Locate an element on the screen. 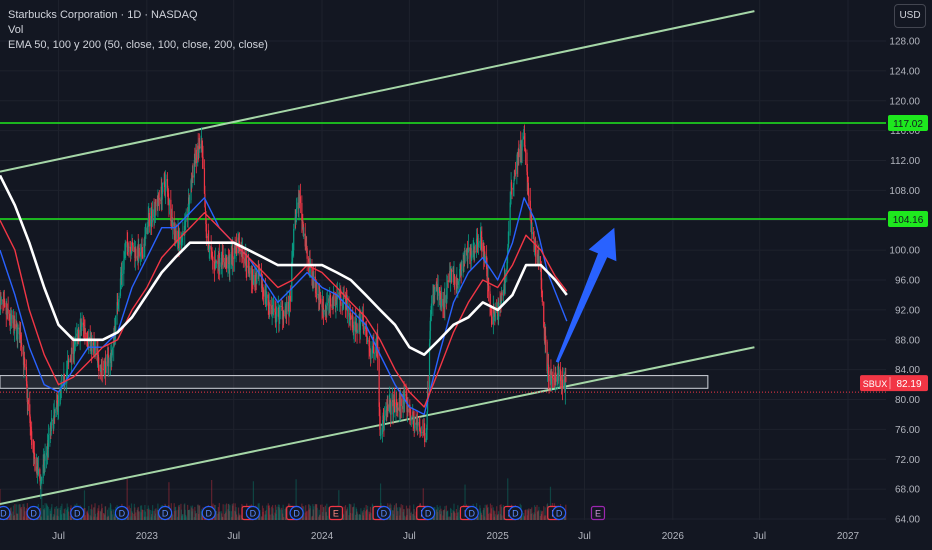 Image resolution: width=932 pixels, height=550 pixels. projection-arrow is located at coordinates (586, 295).